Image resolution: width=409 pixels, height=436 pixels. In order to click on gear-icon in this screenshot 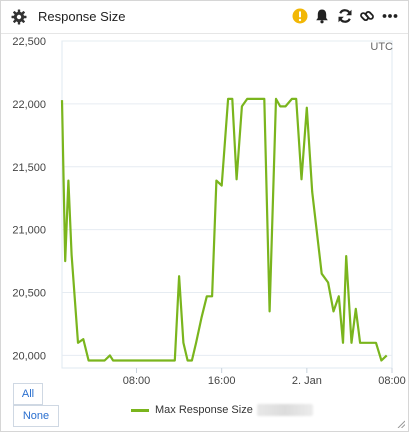, I will do `click(19, 17)`.